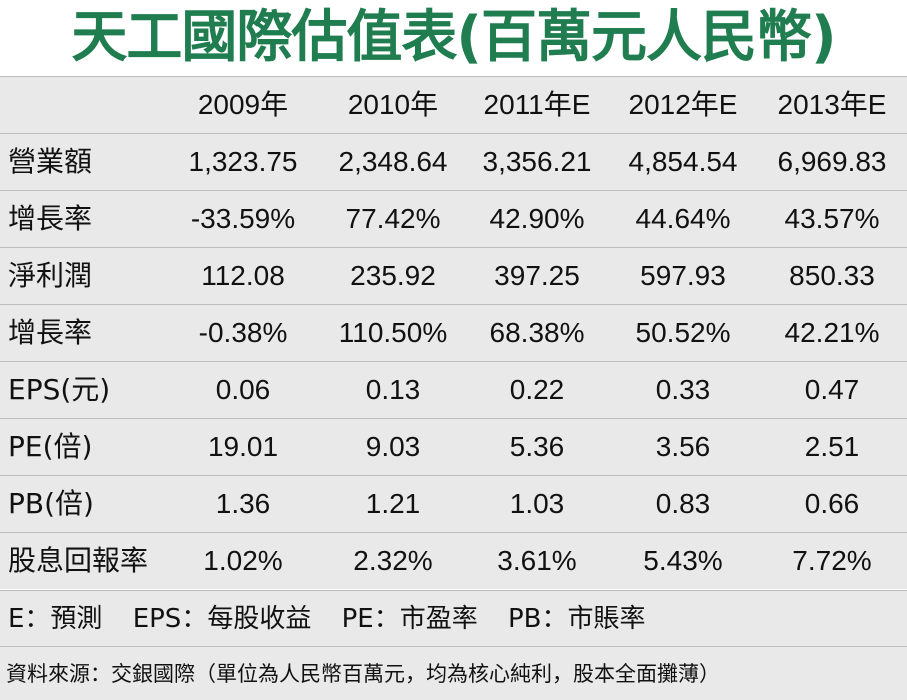 Image resolution: width=907 pixels, height=700 pixels. I want to click on table-cell: 19.01, so click(243, 446).